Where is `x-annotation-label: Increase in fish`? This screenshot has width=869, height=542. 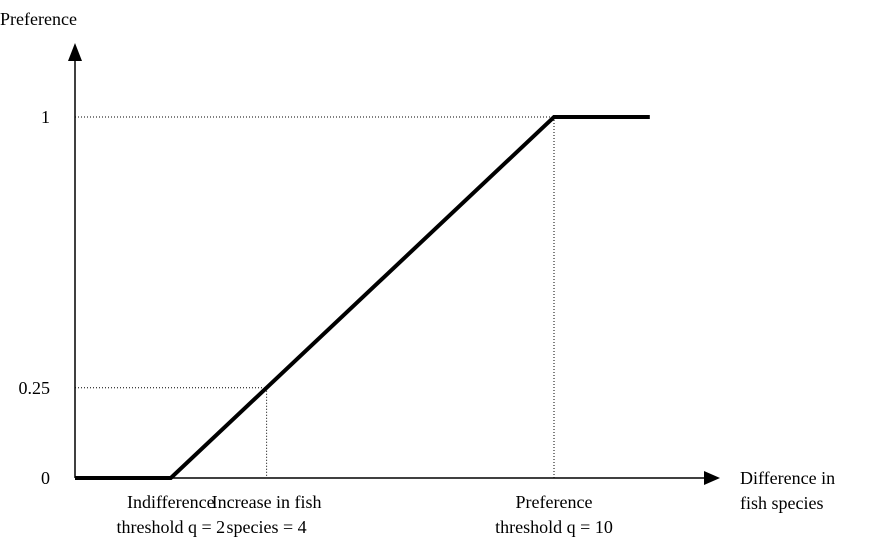
x-annotation-label: Increase in fish is located at coordinates (267, 502).